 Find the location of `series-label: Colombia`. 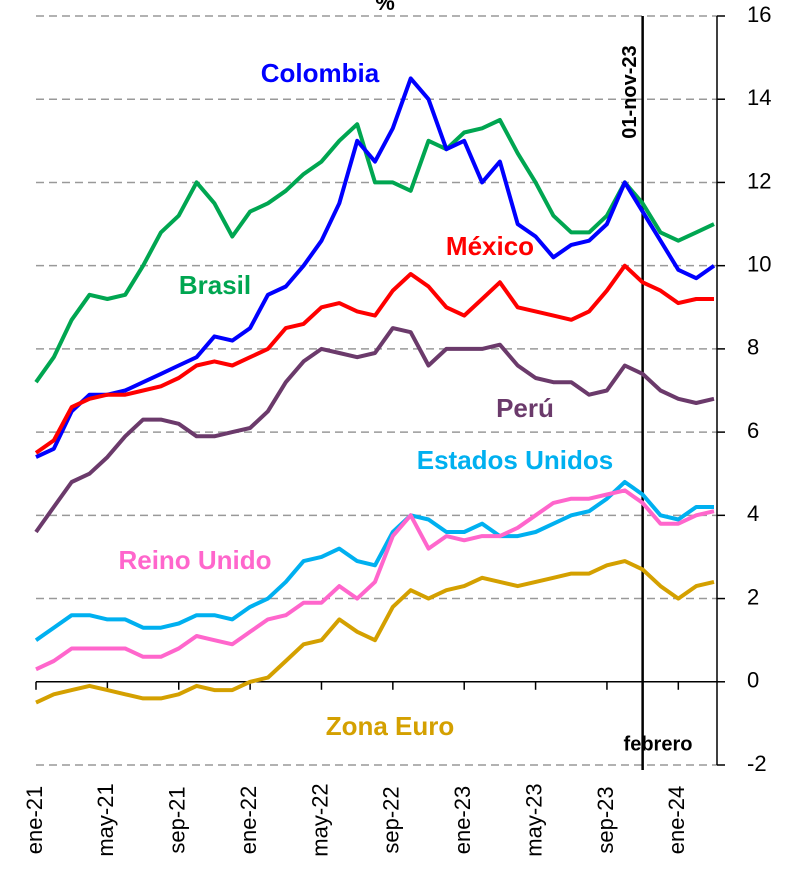

series-label: Colombia is located at coordinates (320, 73).